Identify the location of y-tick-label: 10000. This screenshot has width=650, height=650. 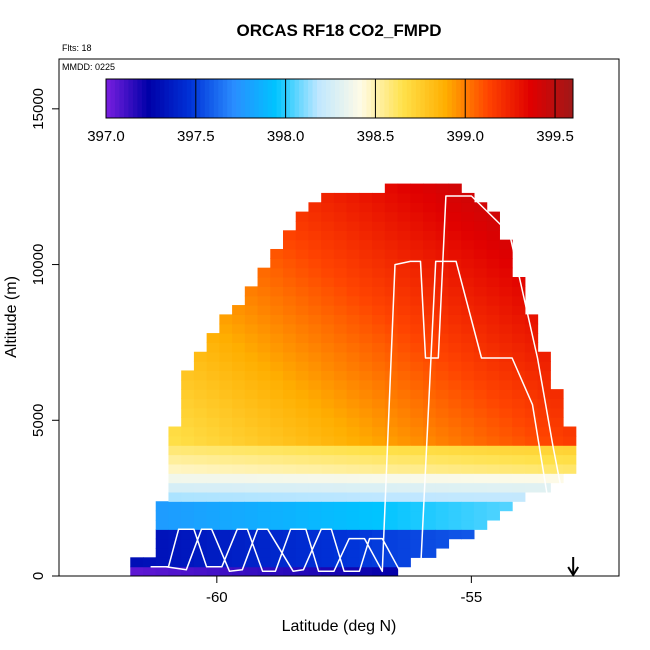
(38, 265).